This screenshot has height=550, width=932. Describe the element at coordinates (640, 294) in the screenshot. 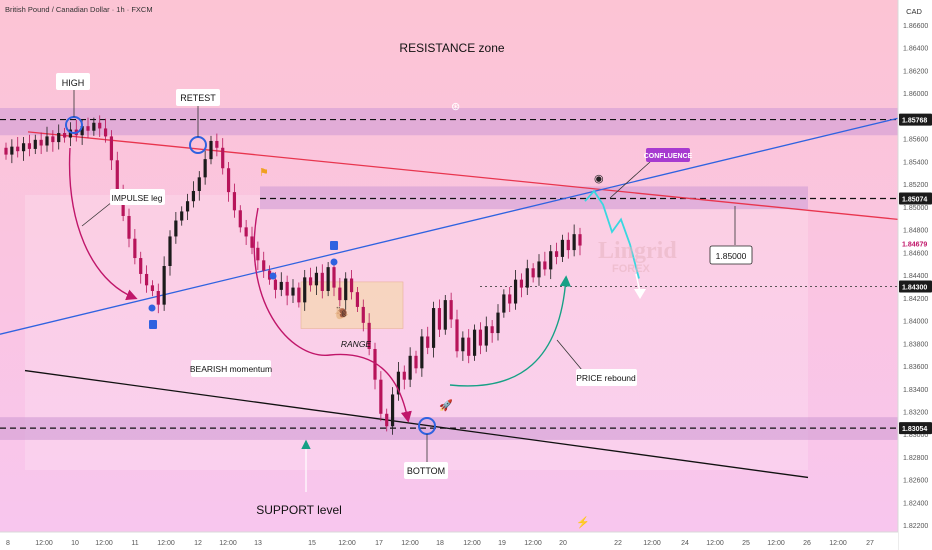

I see `projection-arrowhead` at that location.